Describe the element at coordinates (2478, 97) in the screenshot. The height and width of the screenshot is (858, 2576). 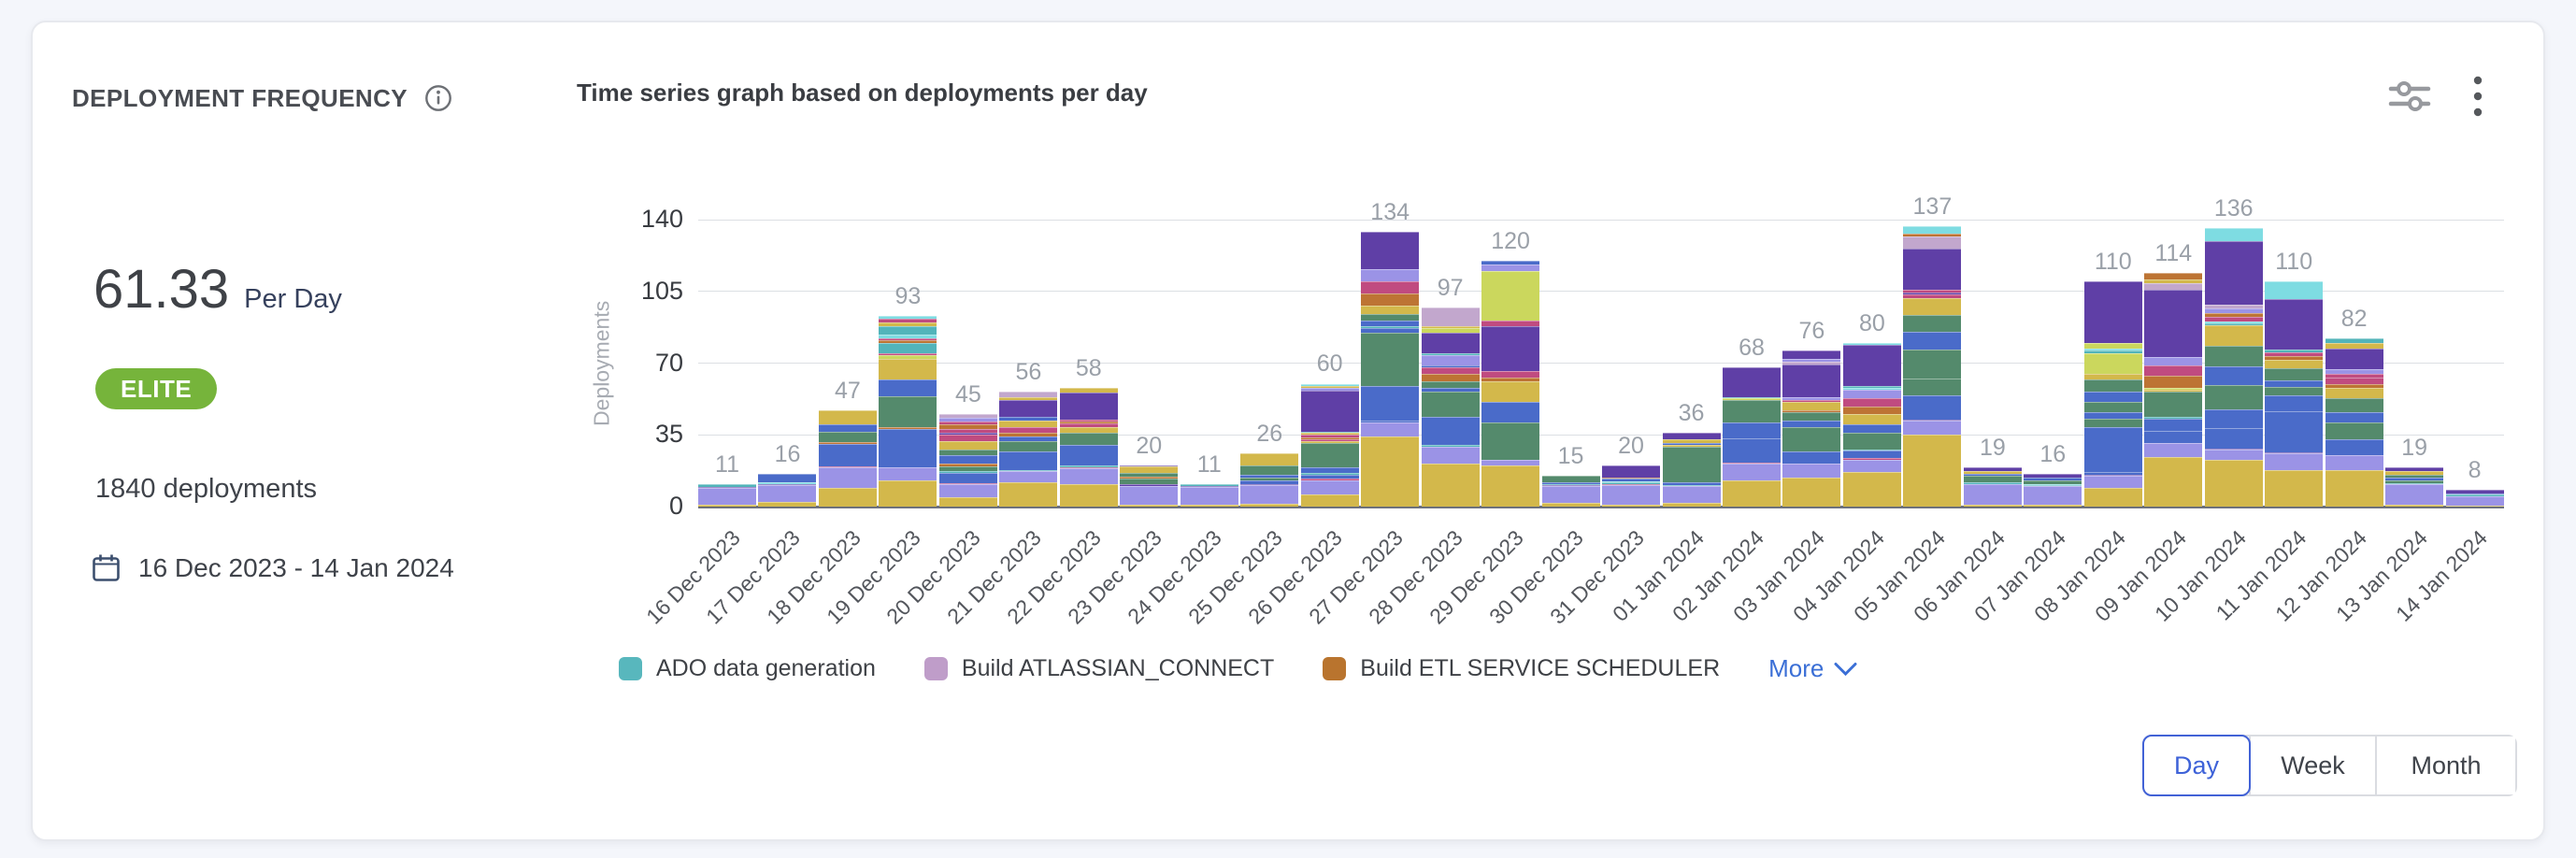
I see `kebab-menu-icon` at that location.